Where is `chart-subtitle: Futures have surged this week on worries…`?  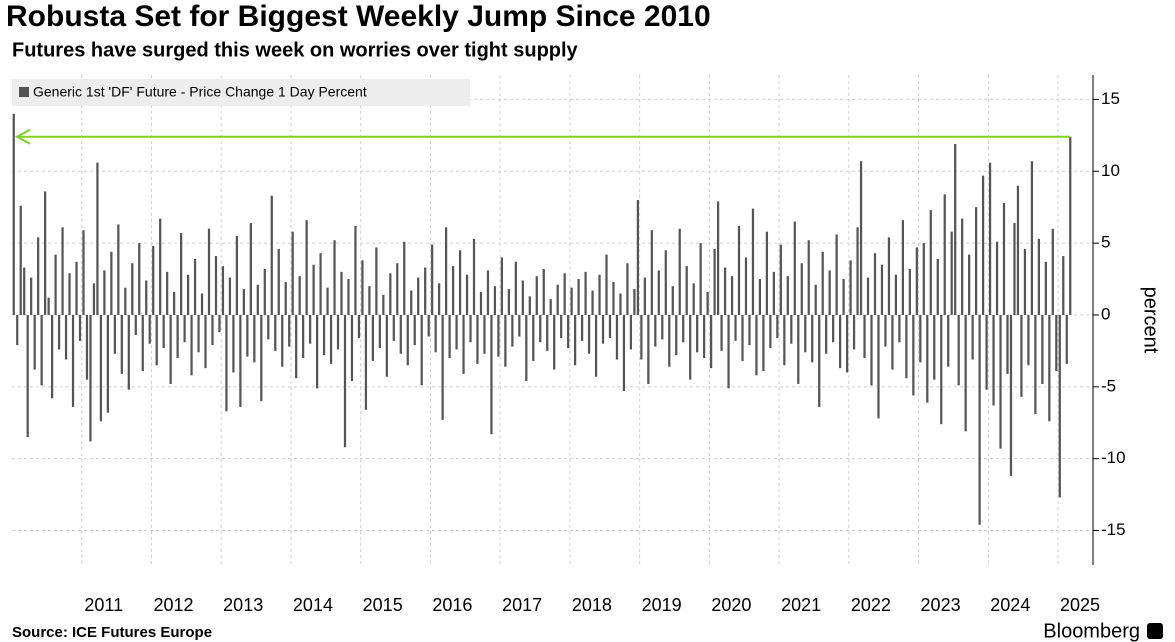
chart-subtitle: Futures have surged this week on worries… is located at coordinates (295, 50).